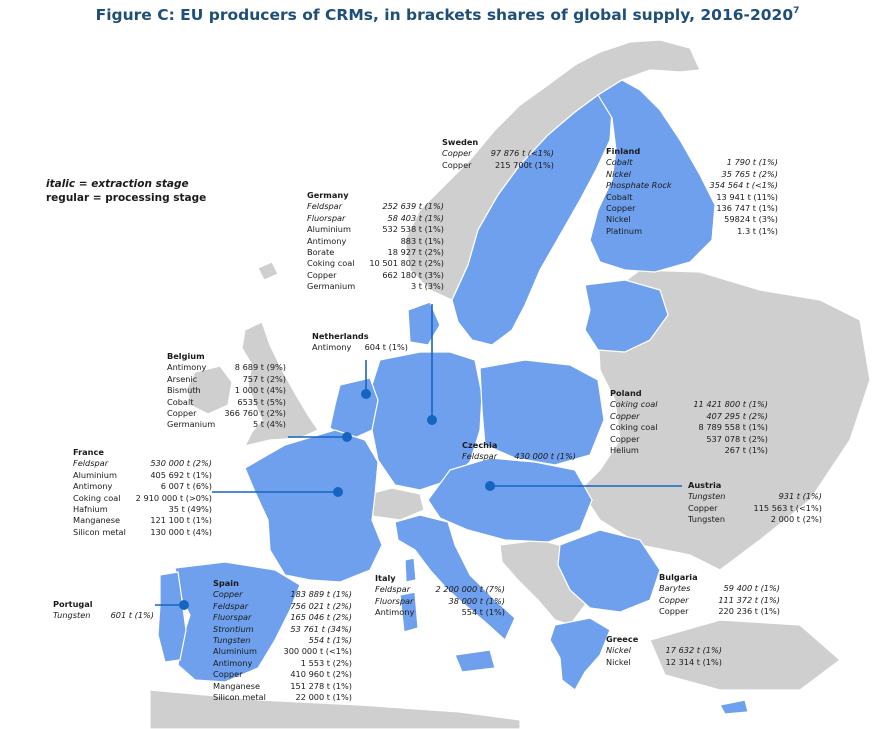 Image resolution: width=895 pixels, height=729 pixels. Describe the element at coordinates (745, 655) in the screenshot. I see `turkey-shape` at that location.